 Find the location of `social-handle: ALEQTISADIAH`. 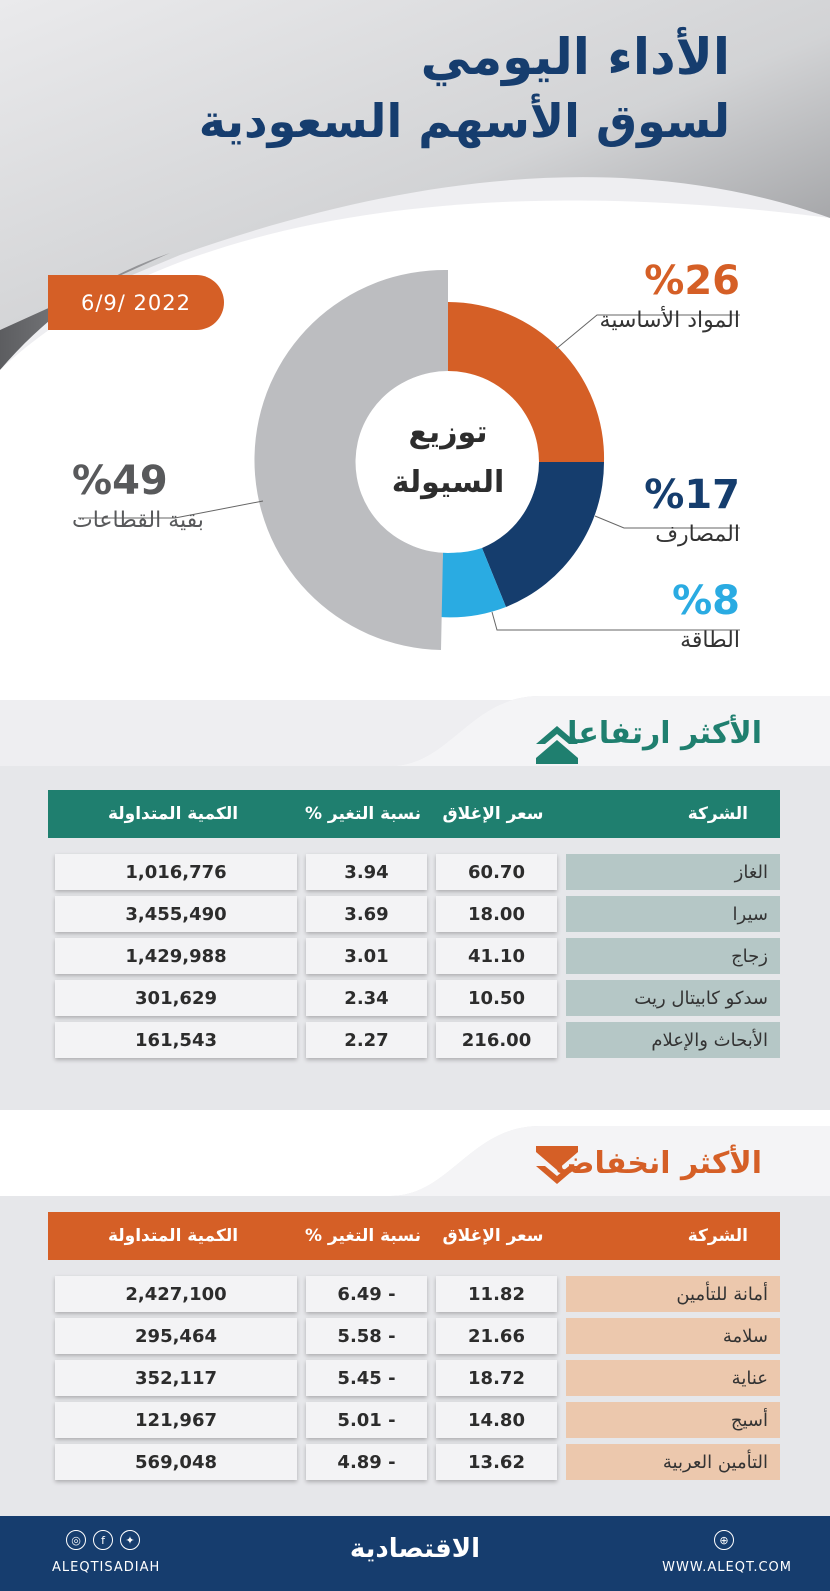

social-handle: ALEQTISADIAH is located at coordinates (106, 1567).